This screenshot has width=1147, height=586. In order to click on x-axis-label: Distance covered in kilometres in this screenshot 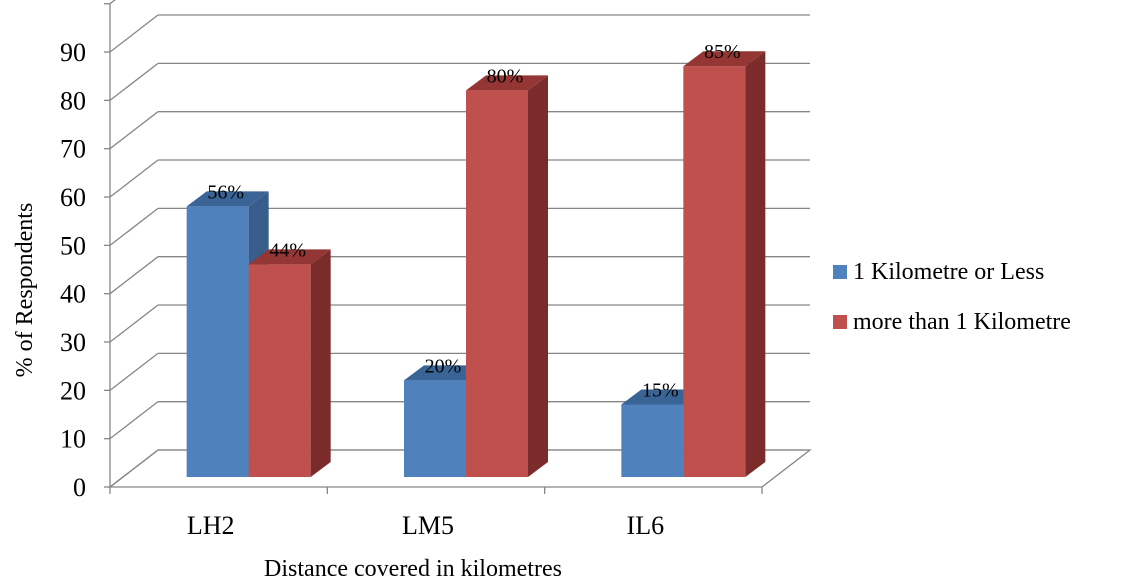, I will do `click(413, 569)`.